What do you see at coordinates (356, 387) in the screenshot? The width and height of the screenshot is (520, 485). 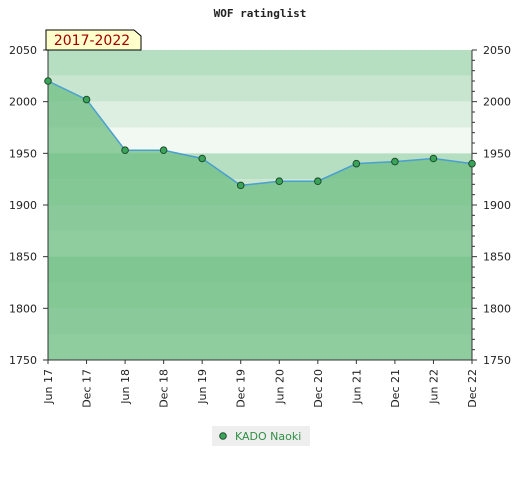 I see `x-tick-label: Jun 21` at bounding box center [356, 387].